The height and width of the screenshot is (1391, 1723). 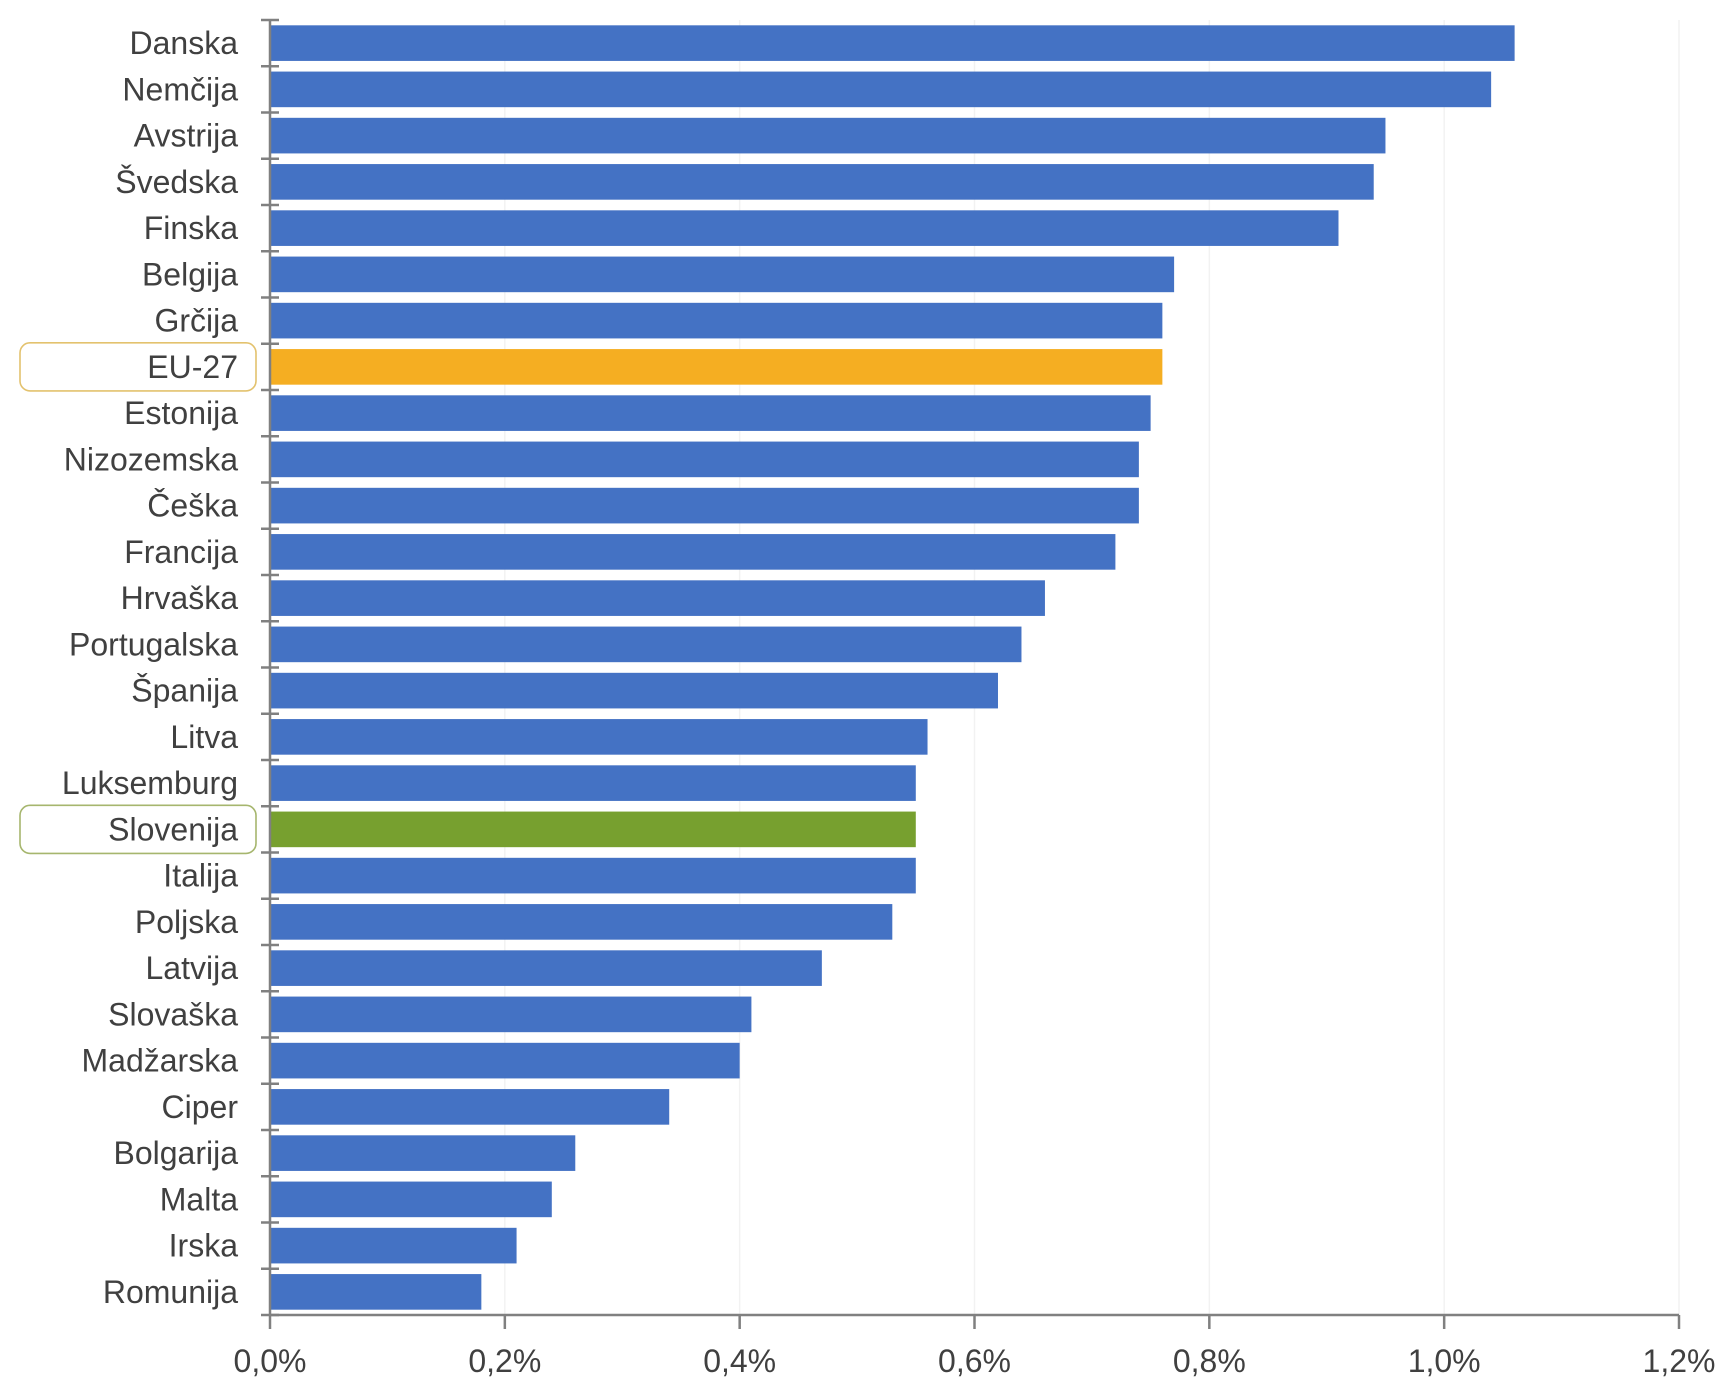 I want to click on category-label-luksemburg: Luksemburg, so click(x=150, y=783).